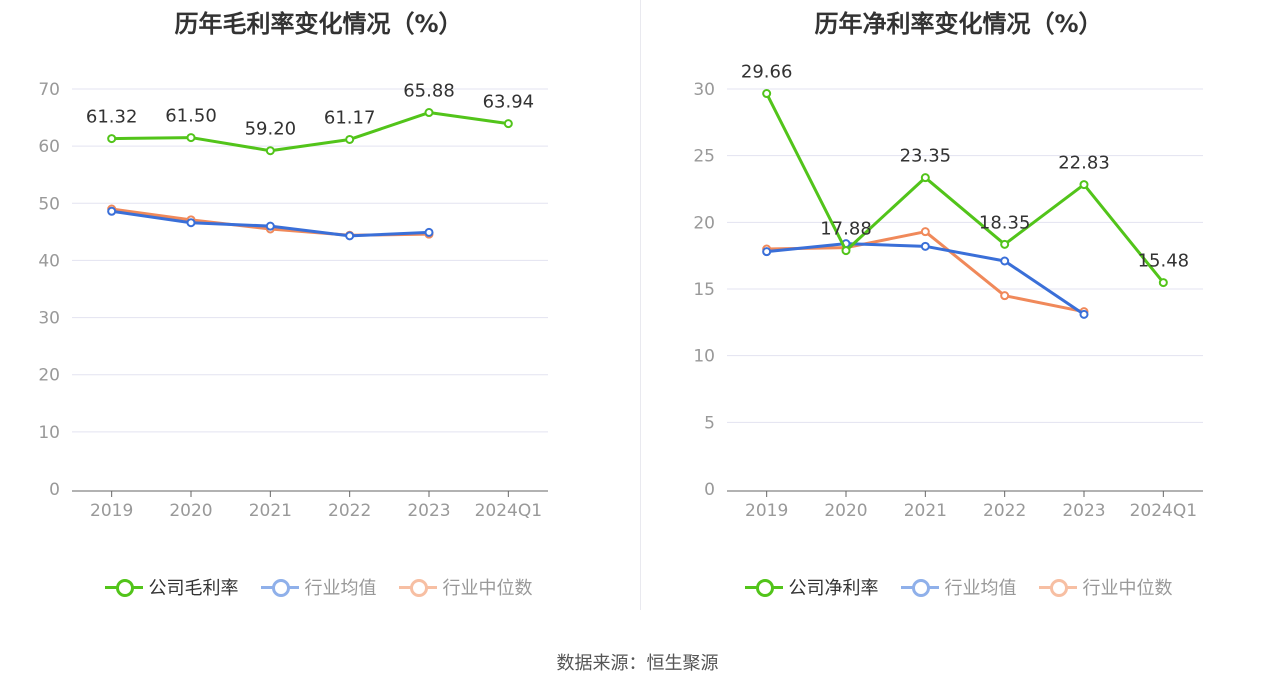 Image resolution: width=1275 pixels, height=688 pixels. I want to click on data-label: 59.20, so click(271, 129).